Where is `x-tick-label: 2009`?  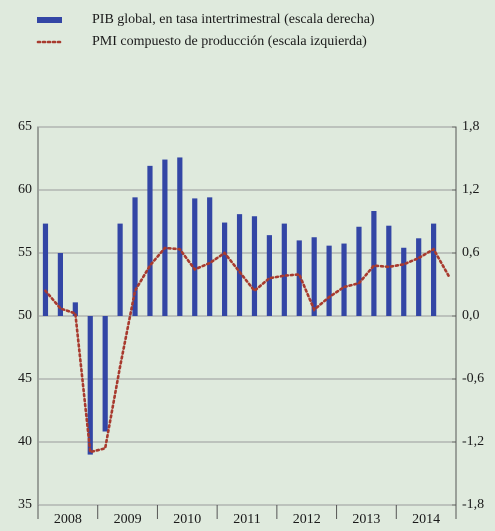 x-tick-label: 2009 is located at coordinates (128, 519).